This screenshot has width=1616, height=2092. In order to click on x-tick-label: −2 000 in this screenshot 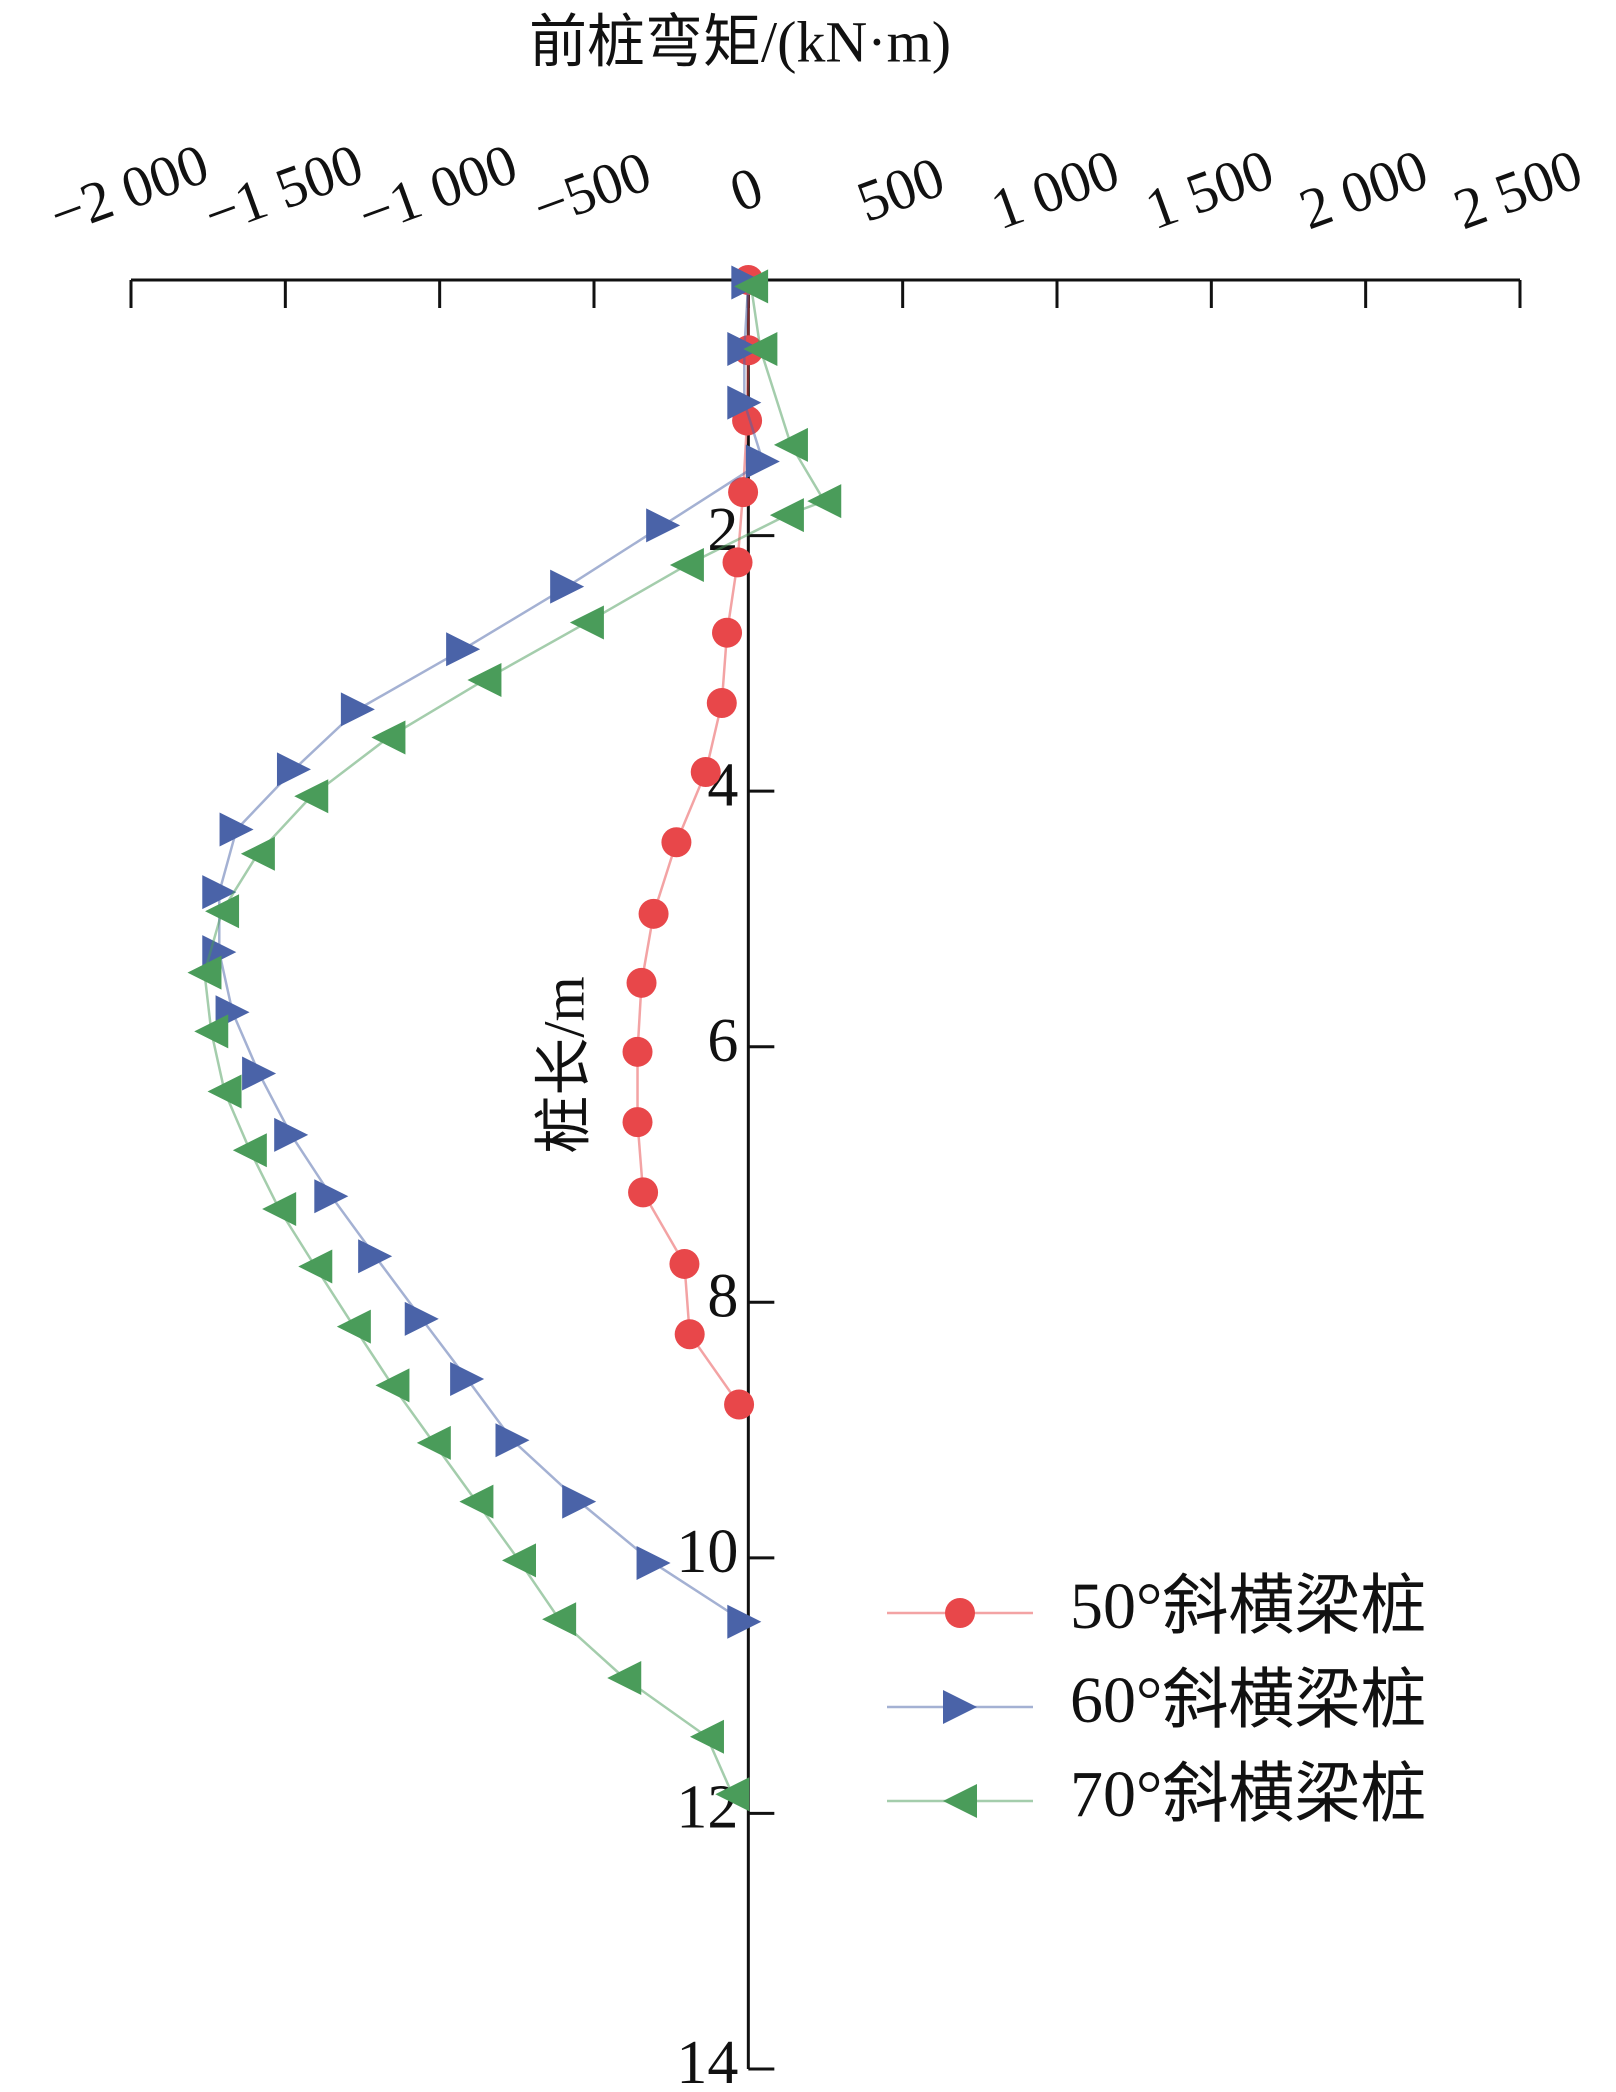, I will do `click(129, 189)`.